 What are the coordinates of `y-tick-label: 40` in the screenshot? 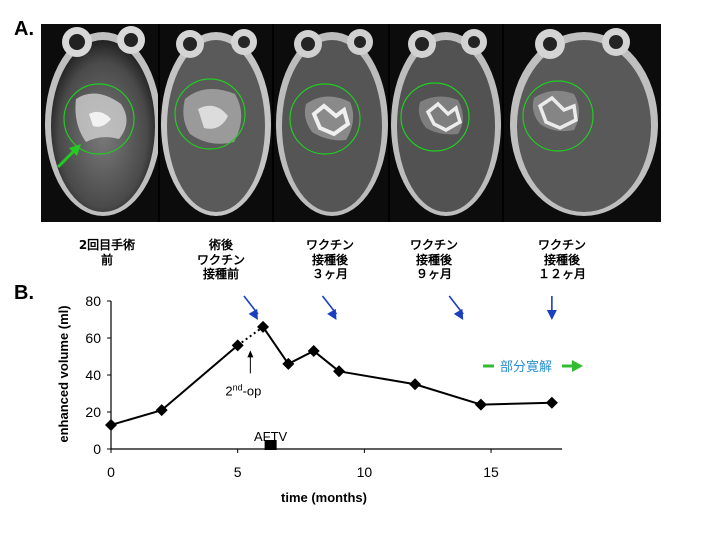 It's located at (93, 375).